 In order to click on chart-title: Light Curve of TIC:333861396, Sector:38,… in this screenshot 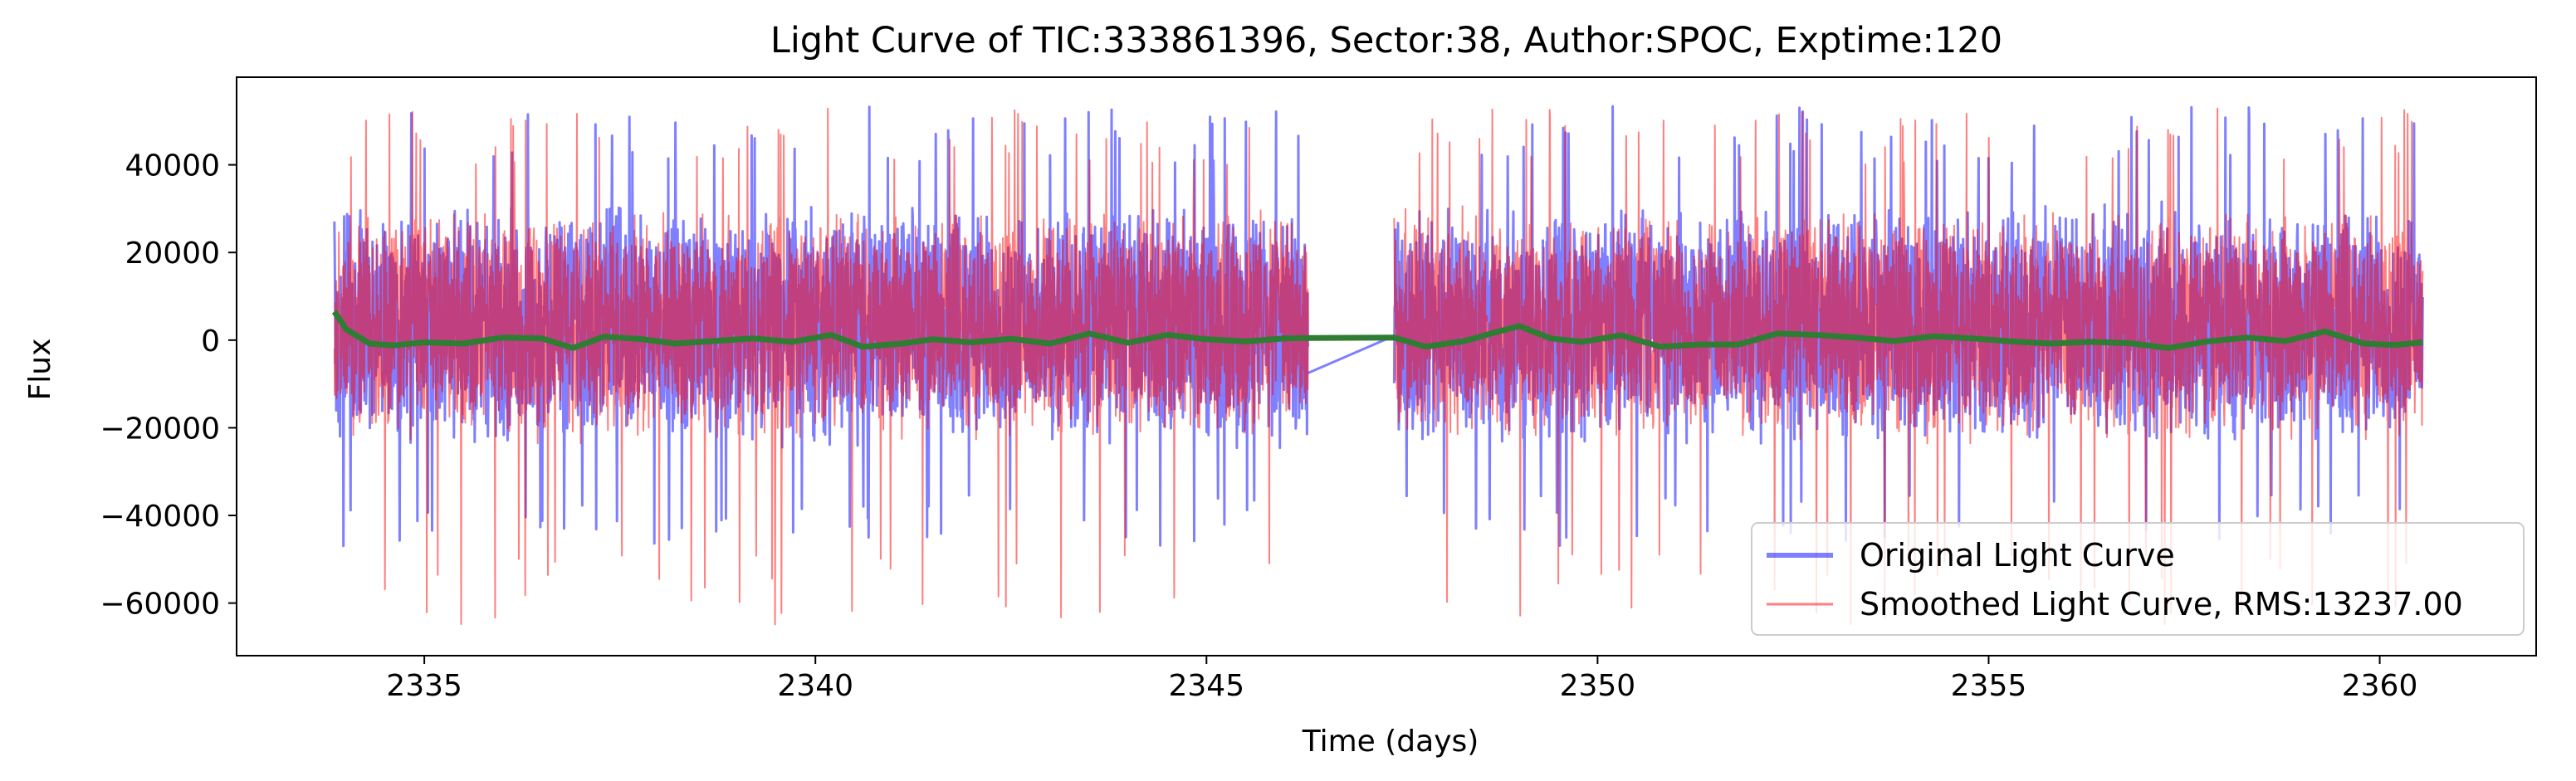, I will do `click(1386, 40)`.